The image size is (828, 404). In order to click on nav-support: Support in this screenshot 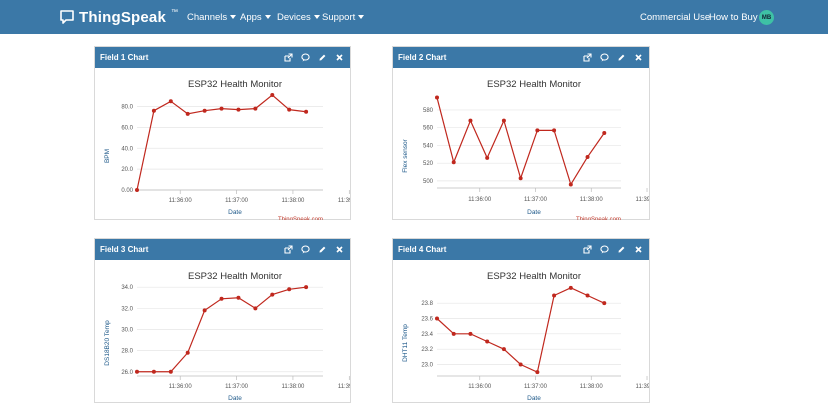, I will do `click(343, 17)`.